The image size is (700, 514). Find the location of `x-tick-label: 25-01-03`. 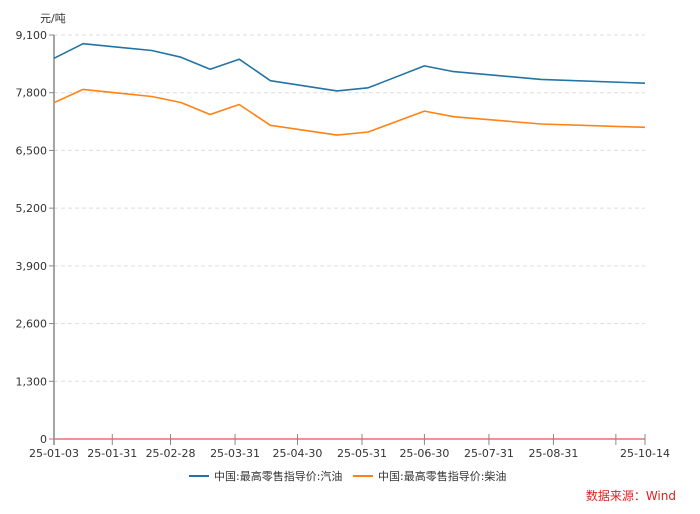

x-tick-label: 25-01-03 is located at coordinates (54, 453).